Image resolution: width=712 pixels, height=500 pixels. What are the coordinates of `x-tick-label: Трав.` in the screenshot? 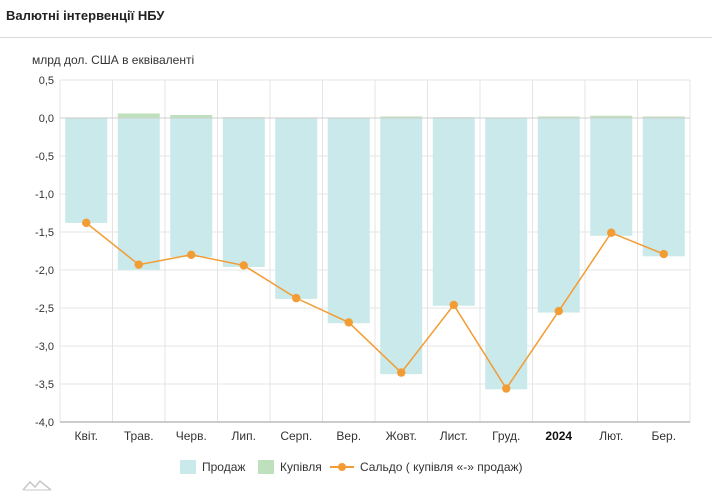 It's located at (139, 436).